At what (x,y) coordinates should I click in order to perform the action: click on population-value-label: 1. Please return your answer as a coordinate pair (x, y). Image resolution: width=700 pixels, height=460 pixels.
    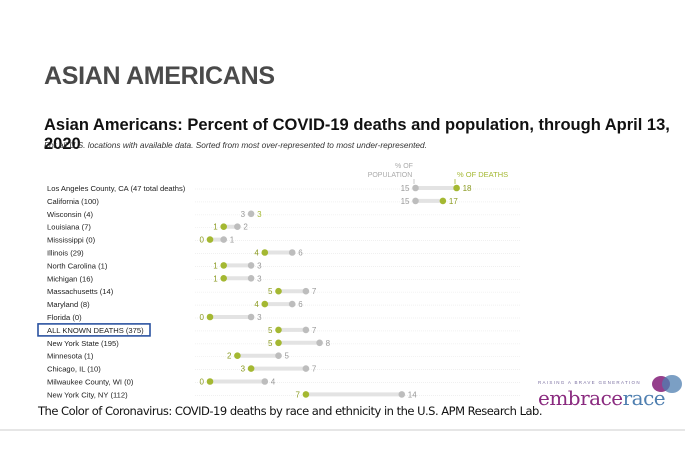
    Looking at the image, I should click on (232, 240).